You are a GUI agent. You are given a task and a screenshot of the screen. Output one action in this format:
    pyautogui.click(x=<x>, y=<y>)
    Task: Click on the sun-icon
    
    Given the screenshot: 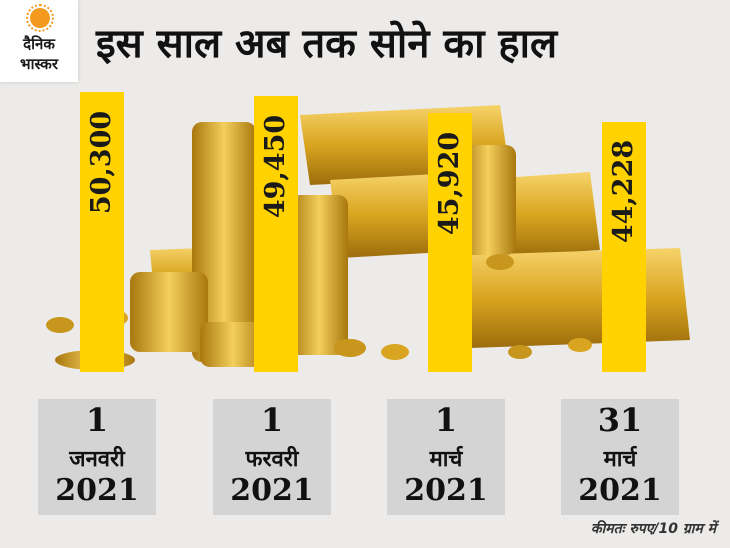 What is the action you would take?
    pyautogui.click(x=40, y=18)
    